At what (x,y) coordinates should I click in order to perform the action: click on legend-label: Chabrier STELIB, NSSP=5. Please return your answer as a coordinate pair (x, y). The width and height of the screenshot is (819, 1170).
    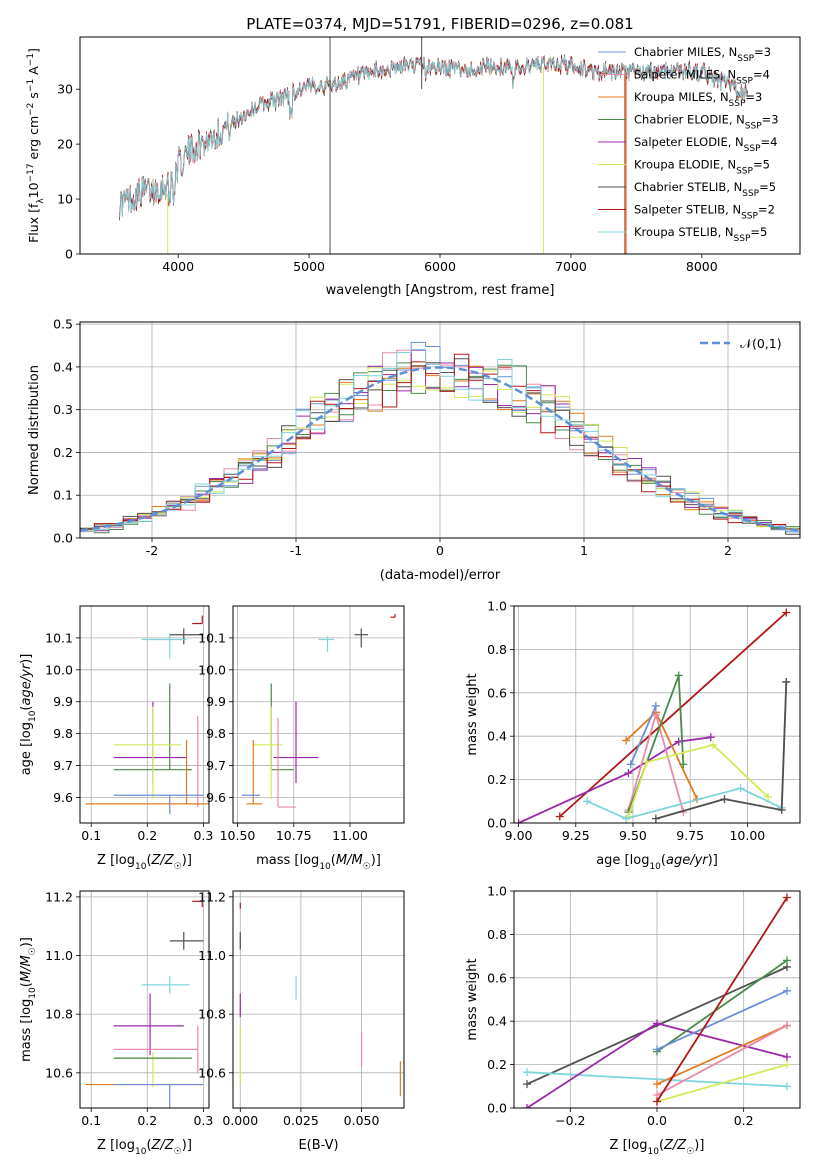
    Looking at the image, I should click on (705, 189).